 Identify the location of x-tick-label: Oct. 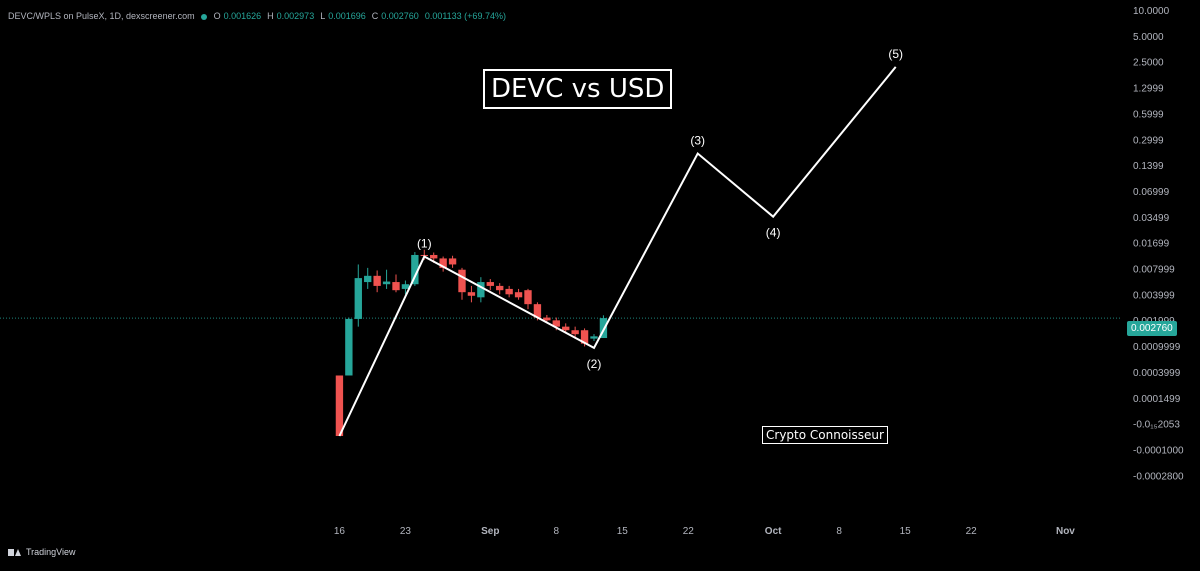
(773, 531).